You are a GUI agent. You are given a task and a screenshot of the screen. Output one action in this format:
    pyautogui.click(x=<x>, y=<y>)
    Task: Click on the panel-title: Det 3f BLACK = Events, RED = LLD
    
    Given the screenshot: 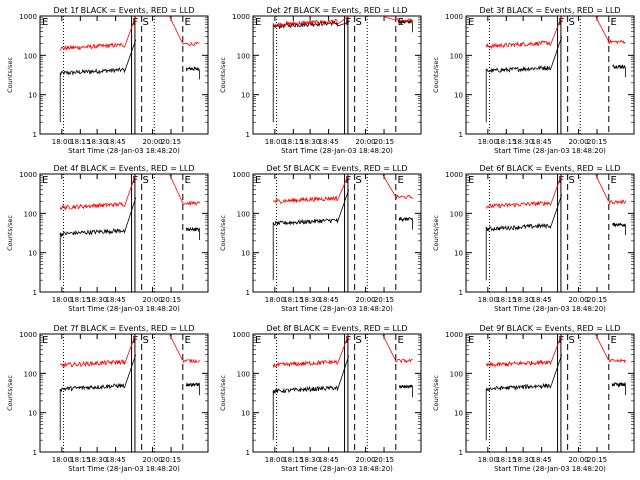 What is the action you would take?
    pyautogui.click(x=549, y=10)
    